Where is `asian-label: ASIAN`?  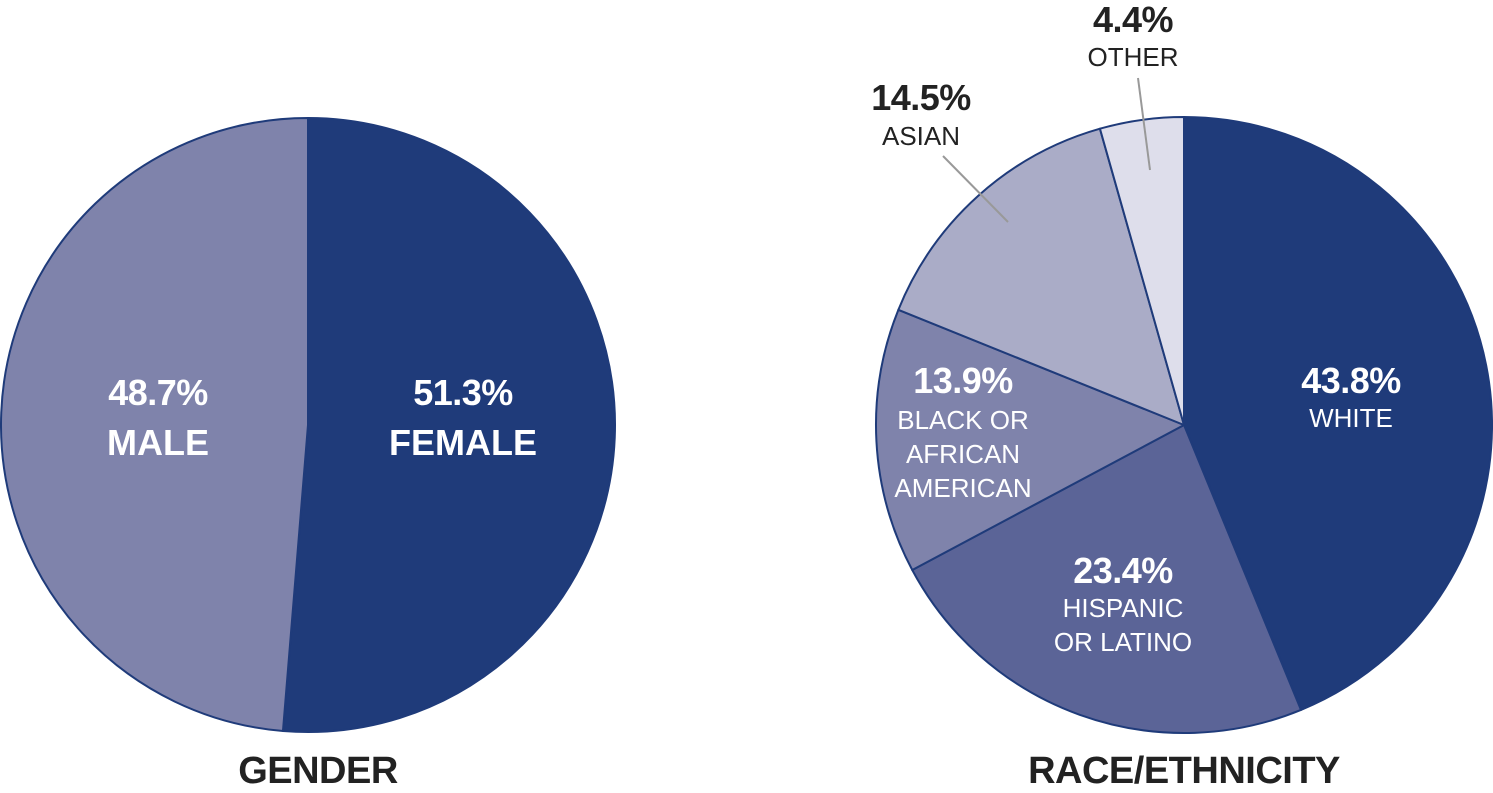
asian-label: ASIAN is located at coordinates (921, 136).